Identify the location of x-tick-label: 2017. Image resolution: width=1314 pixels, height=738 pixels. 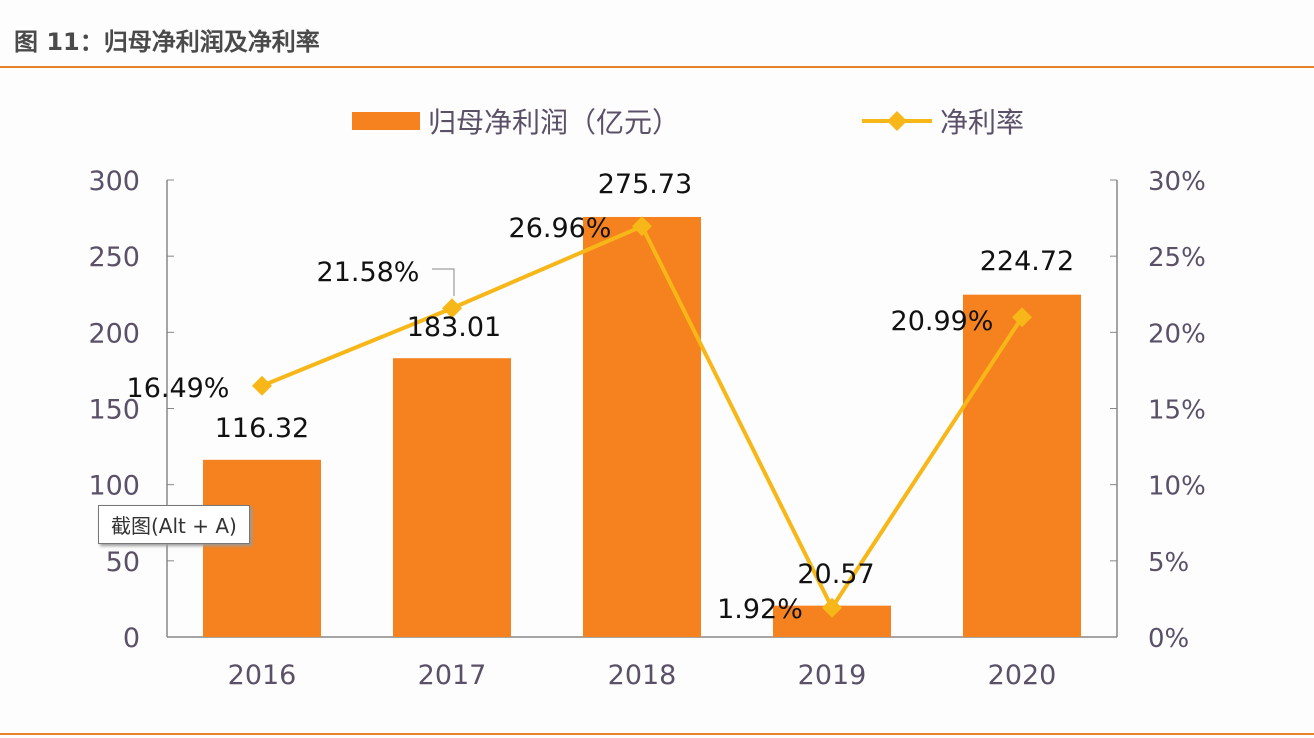
(452, 675).